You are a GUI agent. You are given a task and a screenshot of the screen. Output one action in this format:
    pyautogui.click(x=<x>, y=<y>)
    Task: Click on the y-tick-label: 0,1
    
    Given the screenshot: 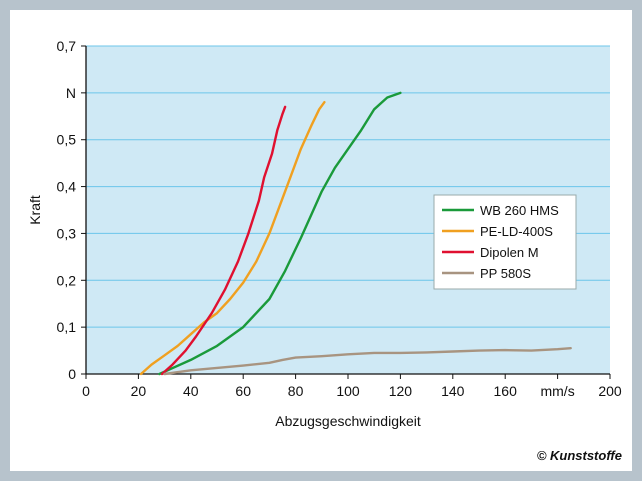 What is the action you would take?
    pyautogui.click(x=67, y=327)
    